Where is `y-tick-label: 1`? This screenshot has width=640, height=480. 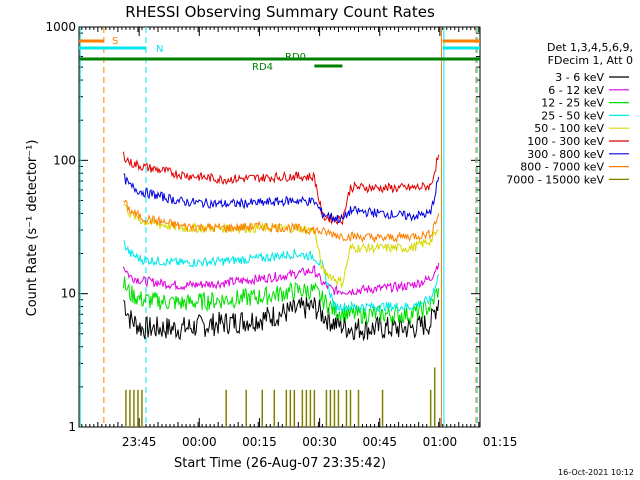 y-tick-label: 1 is located at coordinates (72, 427).